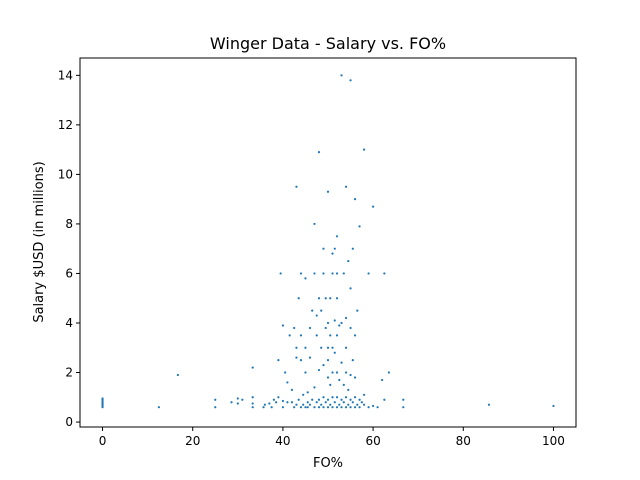  What do you see at coordinates (69, 248) in the screenshot?
I see `y-axis-ticks: 0 2 4 6 8 10 12 14` at bounding box center [69, 248].